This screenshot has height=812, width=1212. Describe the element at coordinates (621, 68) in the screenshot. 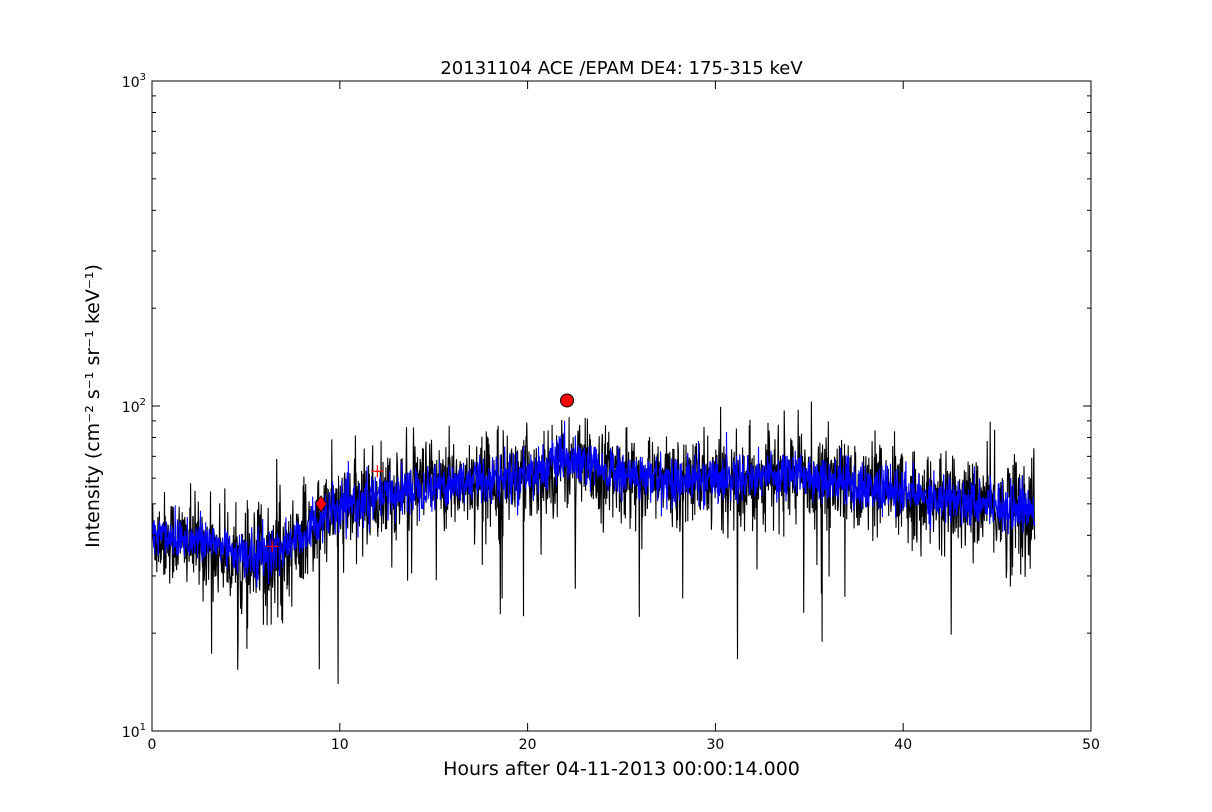

I see `chart-title: 20131104 ACE /EPAM DE4: 175-315 keV` at that location.